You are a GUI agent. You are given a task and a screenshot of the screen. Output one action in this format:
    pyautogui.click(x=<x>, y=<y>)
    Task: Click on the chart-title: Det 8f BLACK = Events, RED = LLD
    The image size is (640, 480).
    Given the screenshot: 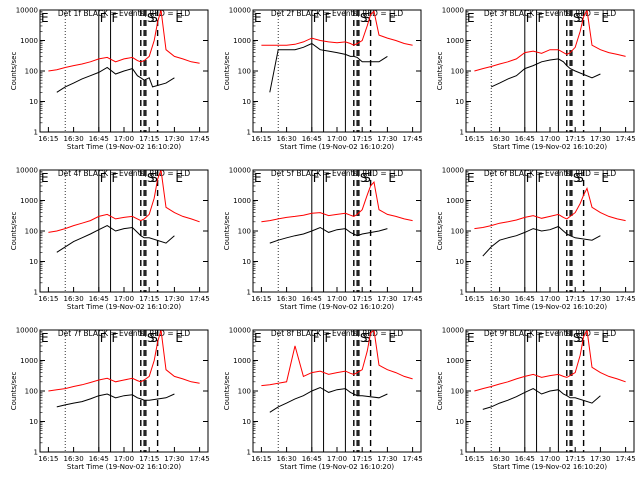 What is the action you would take?
    pyautogui.click(x=337, y=333)
    